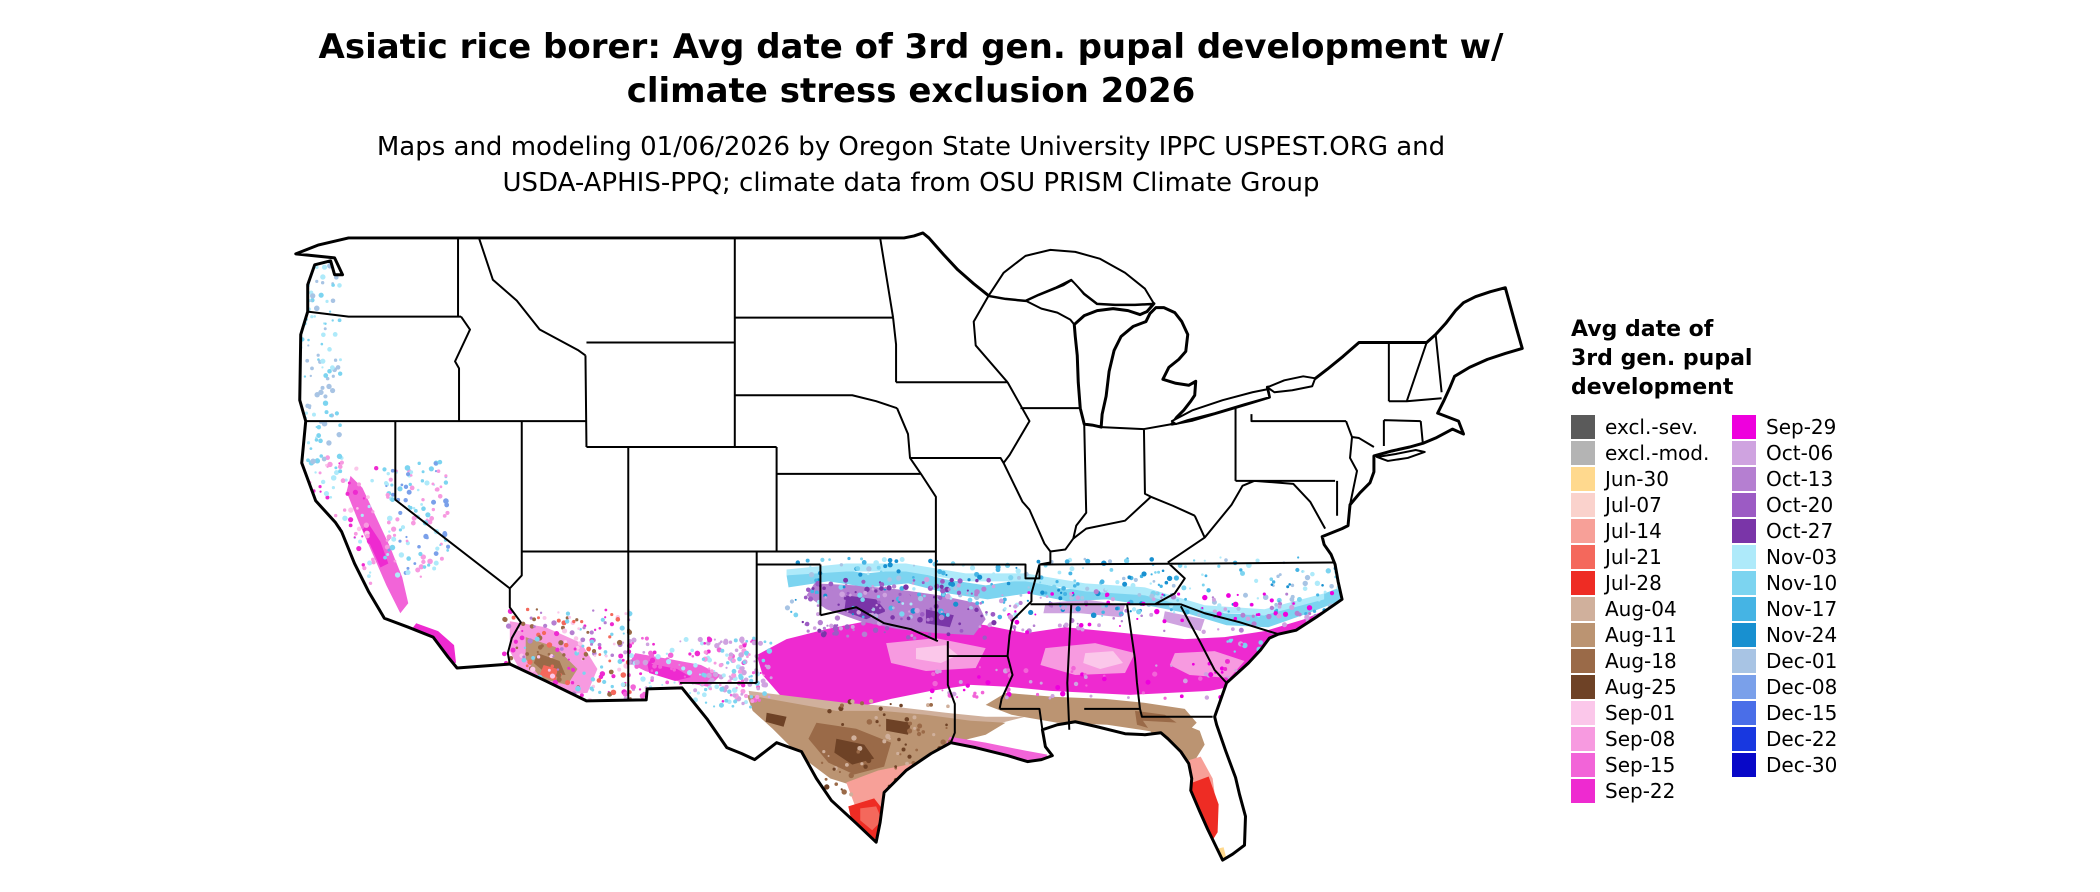 This screenshot has height=892, width=2100. Describe the element at coordinates (1802, 557) in the screenshot. I see `legend-label: Nov-03` at that location.